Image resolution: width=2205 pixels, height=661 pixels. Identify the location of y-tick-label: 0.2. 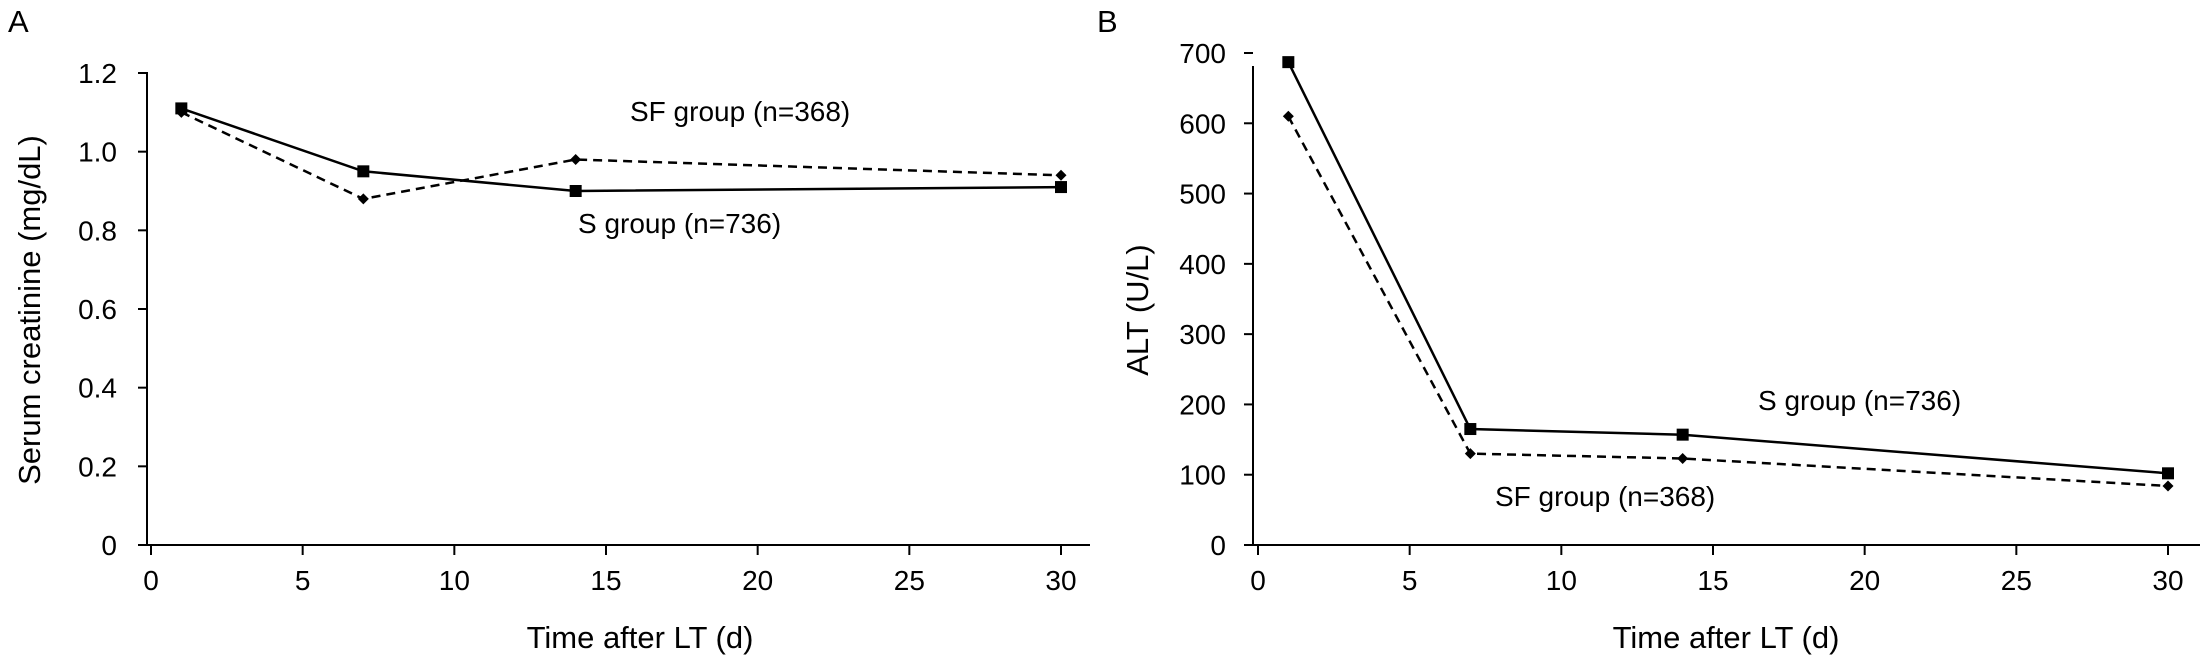
(97, 466).